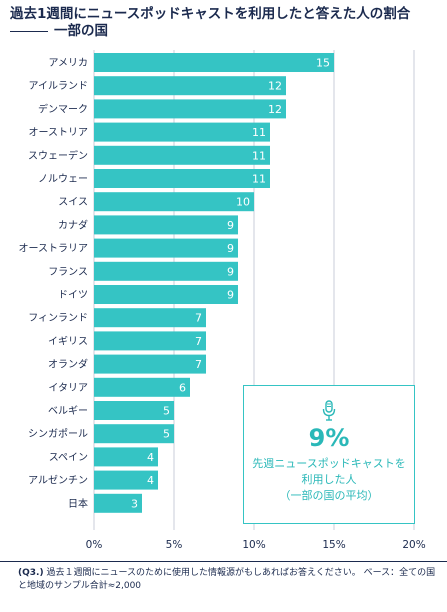 The image size is (447, 612). I want to click on category-label: ドイツ, so click(73, 295).